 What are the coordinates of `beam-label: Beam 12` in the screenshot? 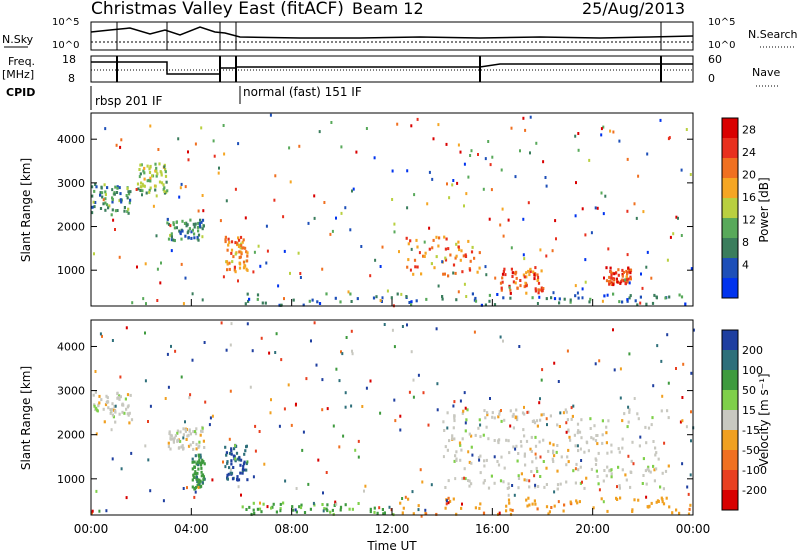 It's located at (388, 9).